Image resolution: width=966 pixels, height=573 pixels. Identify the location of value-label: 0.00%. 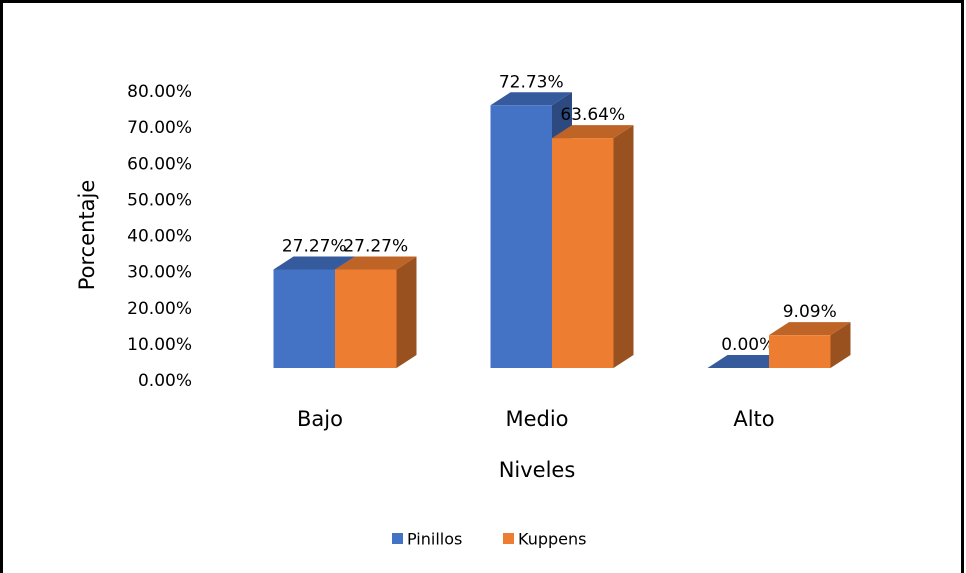
(748, 345).